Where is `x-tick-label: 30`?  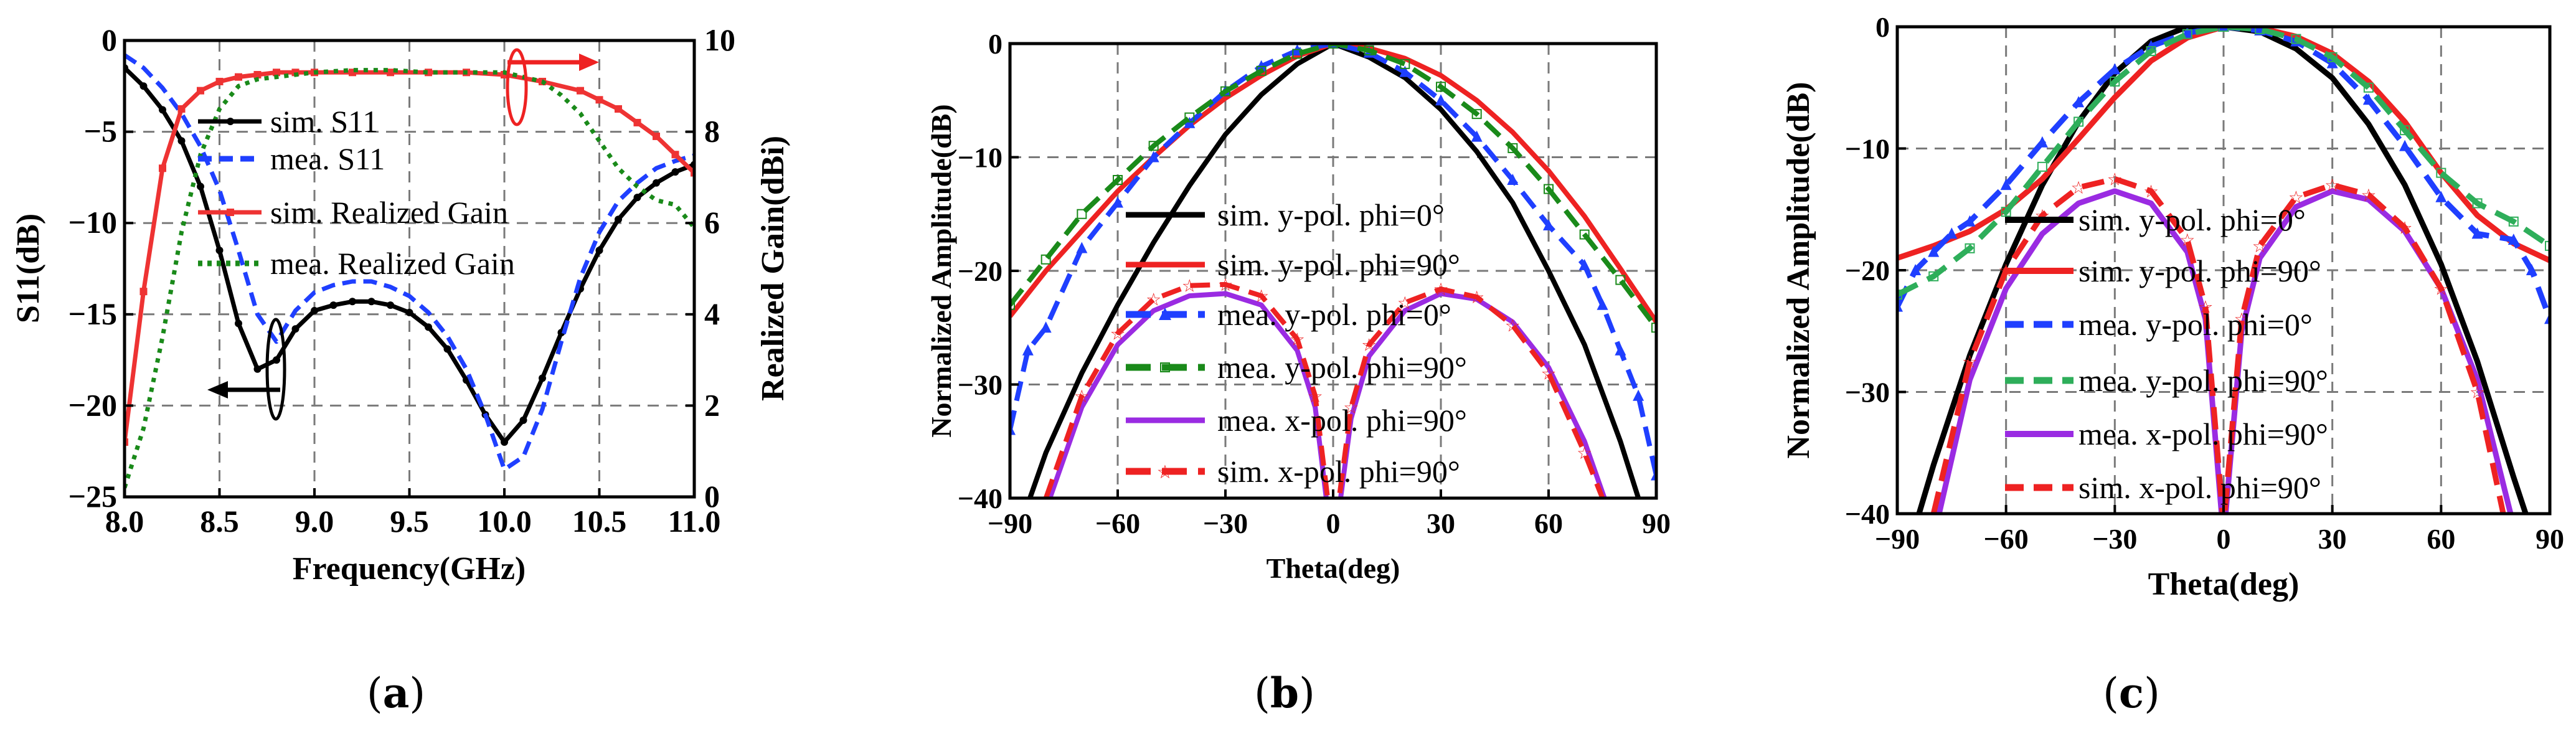
x-tick-label: 30 is located at coordinates (2332, 539).